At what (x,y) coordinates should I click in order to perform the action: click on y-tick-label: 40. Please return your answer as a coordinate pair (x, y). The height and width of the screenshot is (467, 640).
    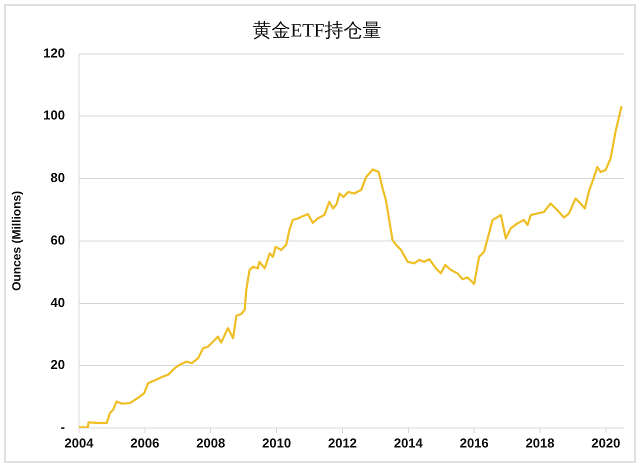
    Looking at the image, I should click on (57, 302).